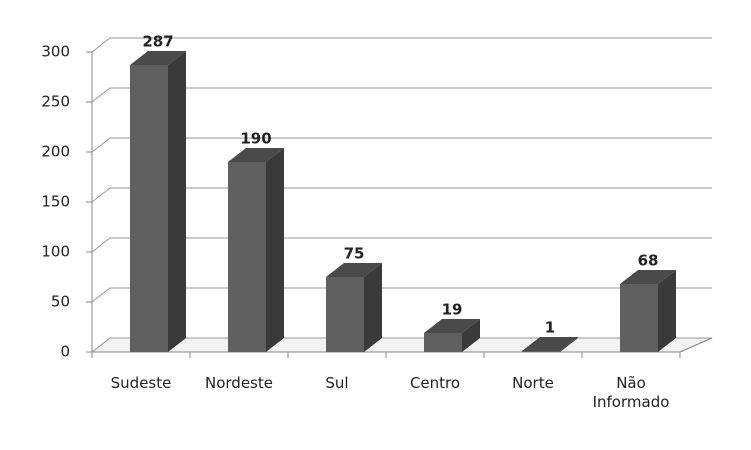  I want to click on x-tick-label-box: Sudeste, so click(141, 383).